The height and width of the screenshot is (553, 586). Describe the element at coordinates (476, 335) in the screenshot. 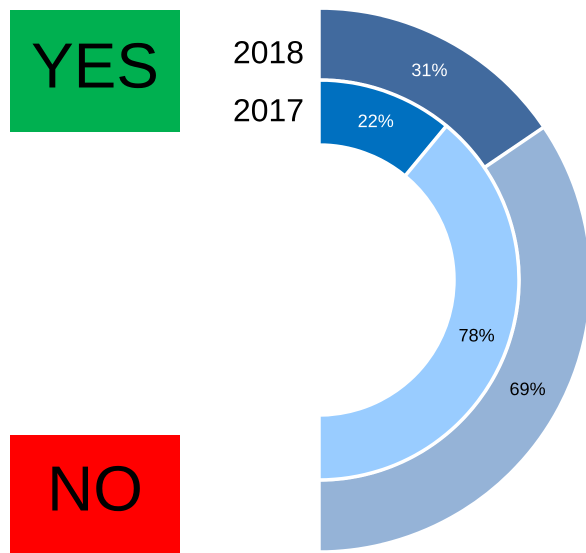

I see `data-label: 78%` at that location.